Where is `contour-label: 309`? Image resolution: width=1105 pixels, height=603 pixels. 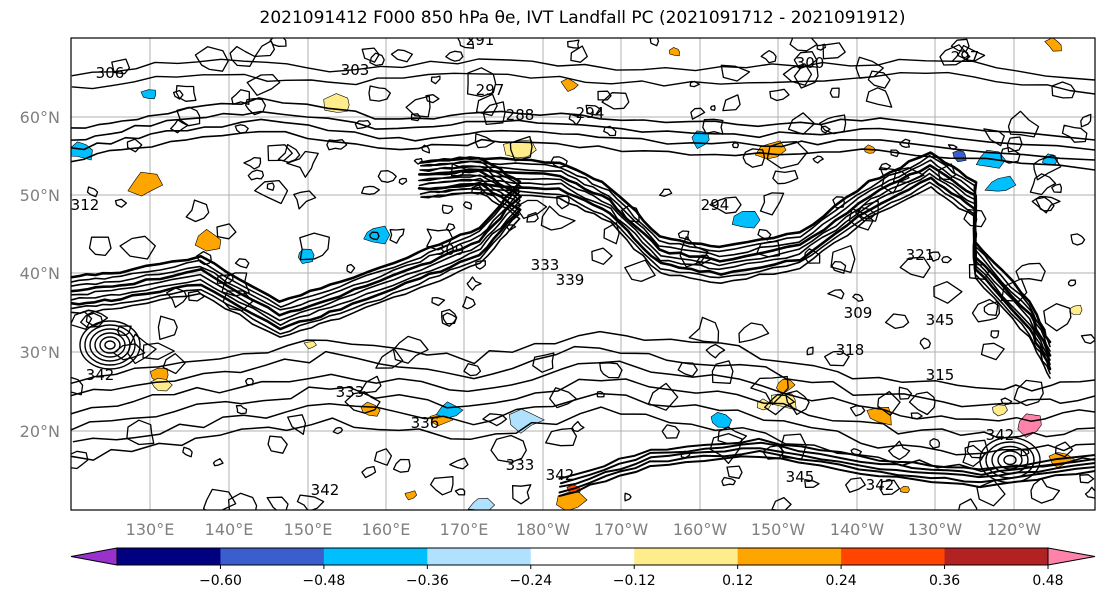
contour-label: 309 is located at coordinates (858, 313).